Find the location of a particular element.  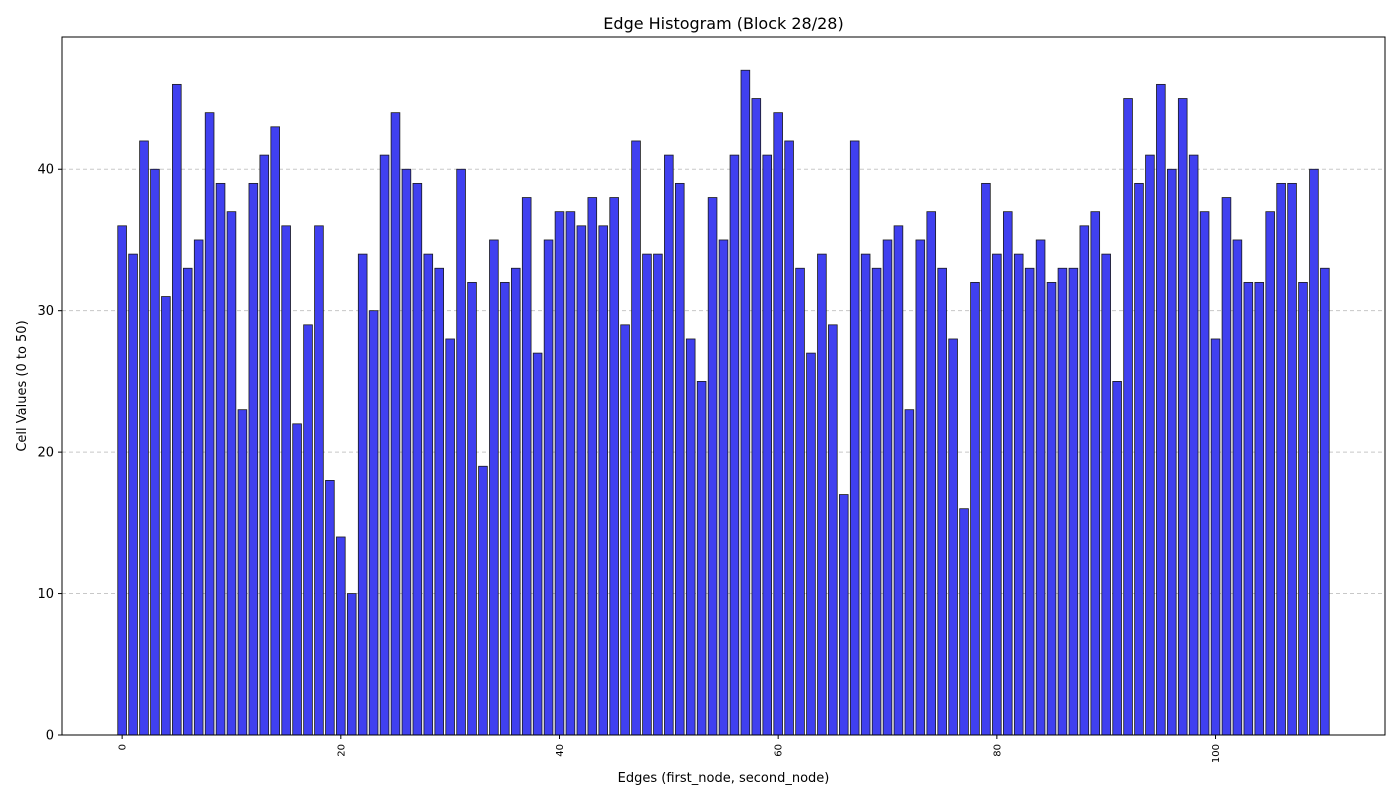

y-tick-label-20: 20 is located at coordinates (45, 453).